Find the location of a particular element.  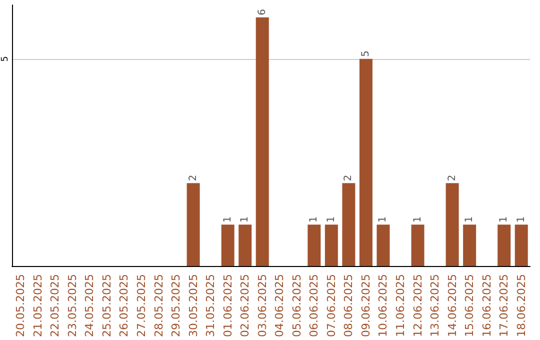

x-tick-label: 04.06.2025 is located at coordinates (279, 306).